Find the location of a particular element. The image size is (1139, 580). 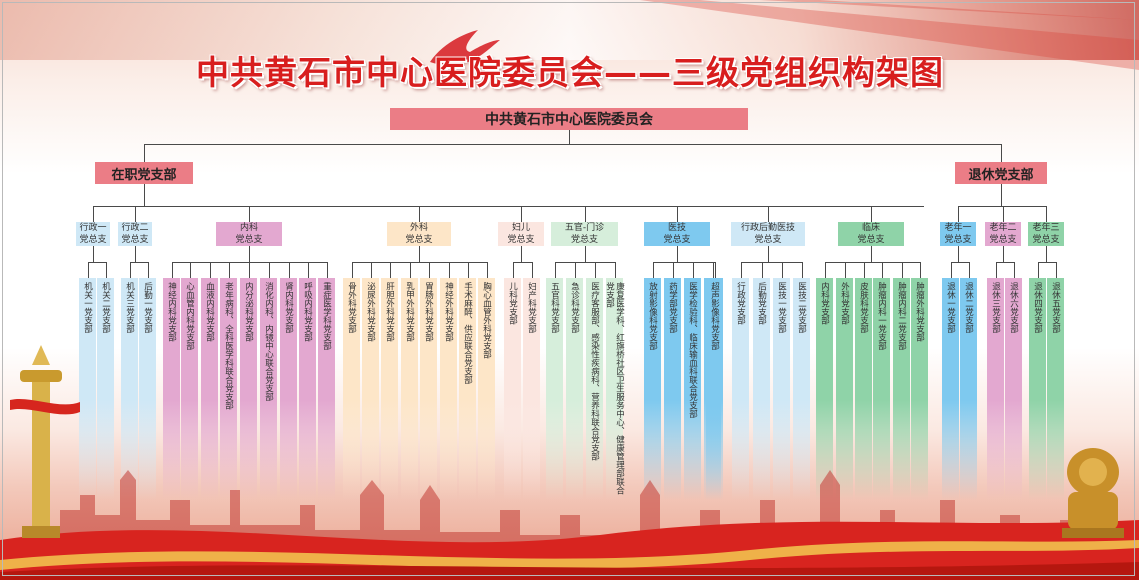

general-branch-label: 医技 is located at coordinates (676, 228).